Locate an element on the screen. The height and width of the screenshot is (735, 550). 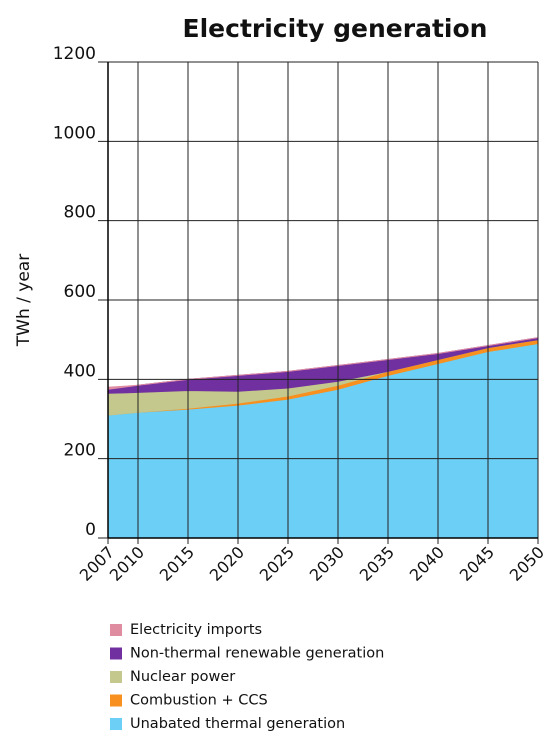
x-tick-label: 2045 is located at coordinates (477, 564).